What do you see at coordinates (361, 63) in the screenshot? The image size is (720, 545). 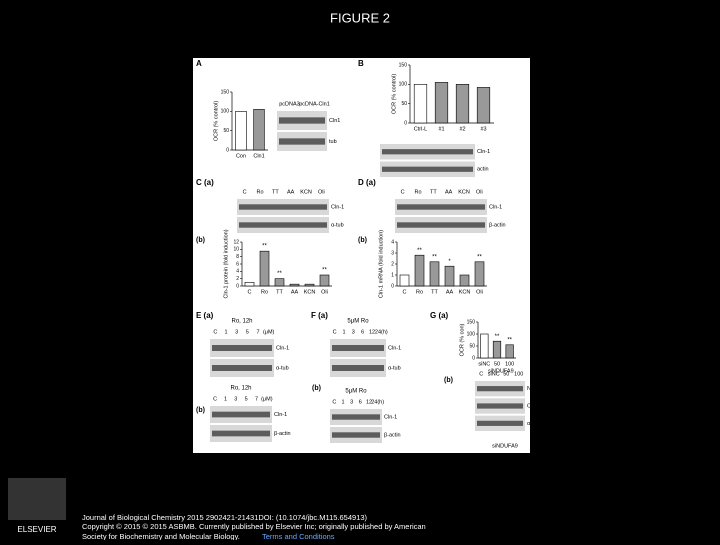 I see `panel-label: B` at bounding box center [361, 63].